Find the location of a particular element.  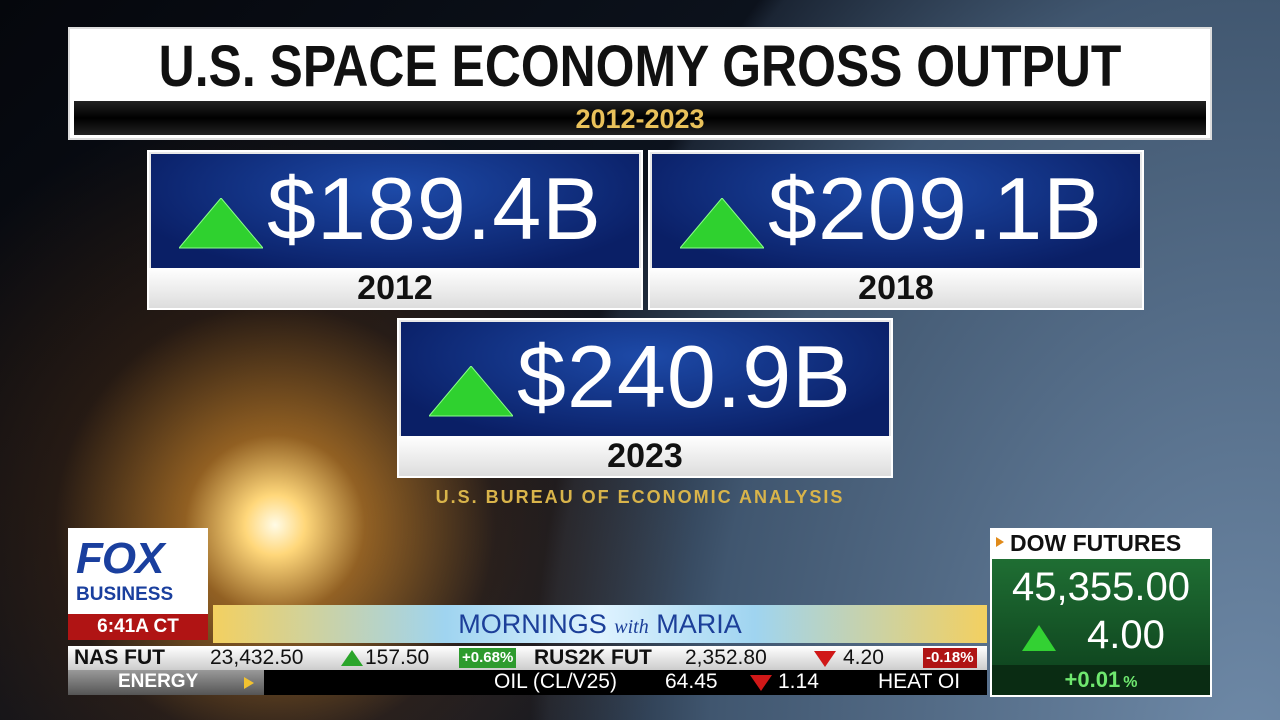

stat-card: $209.1B 2018 is located at coordinates (896, 230).